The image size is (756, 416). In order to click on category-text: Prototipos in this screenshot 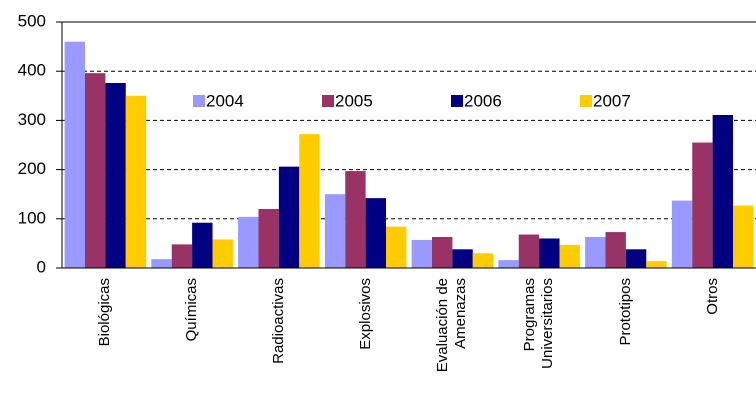, I will do `click(625, 312)`.